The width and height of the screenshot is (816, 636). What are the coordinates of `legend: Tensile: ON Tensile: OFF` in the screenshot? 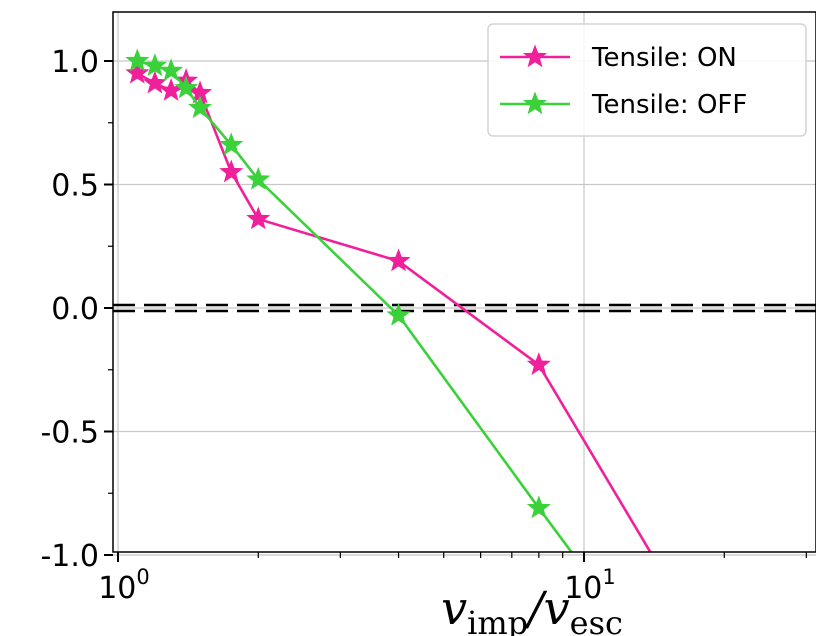 It's located at (647, 80).